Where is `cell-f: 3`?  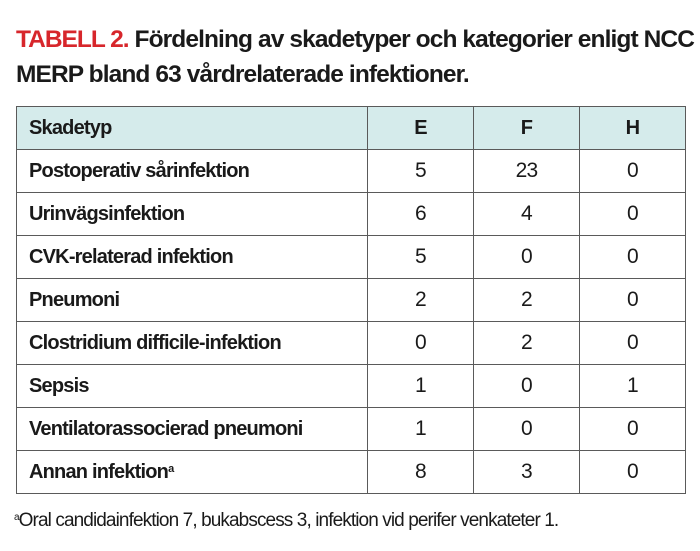
cell-f: 3 is located at coordinates (526, 472).